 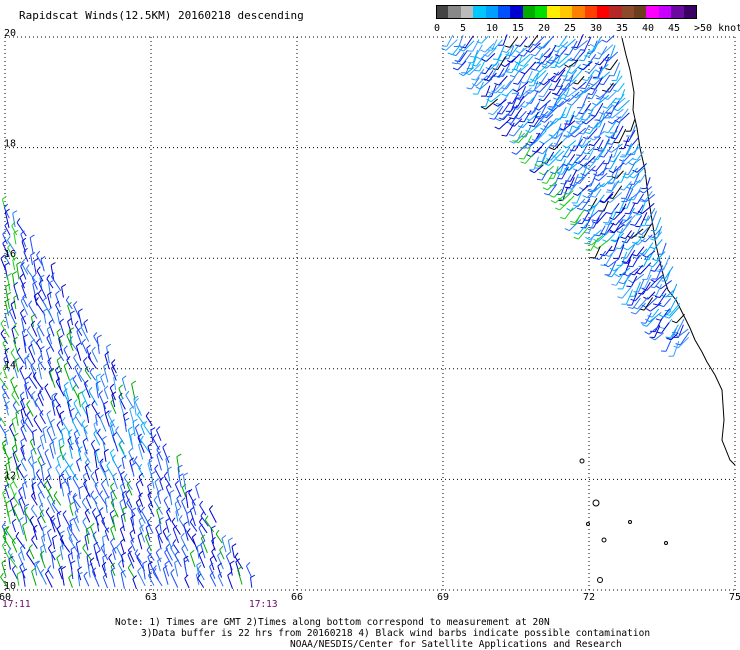 I want to click on legend-label: >50 knots, so click(x=717, y=28).